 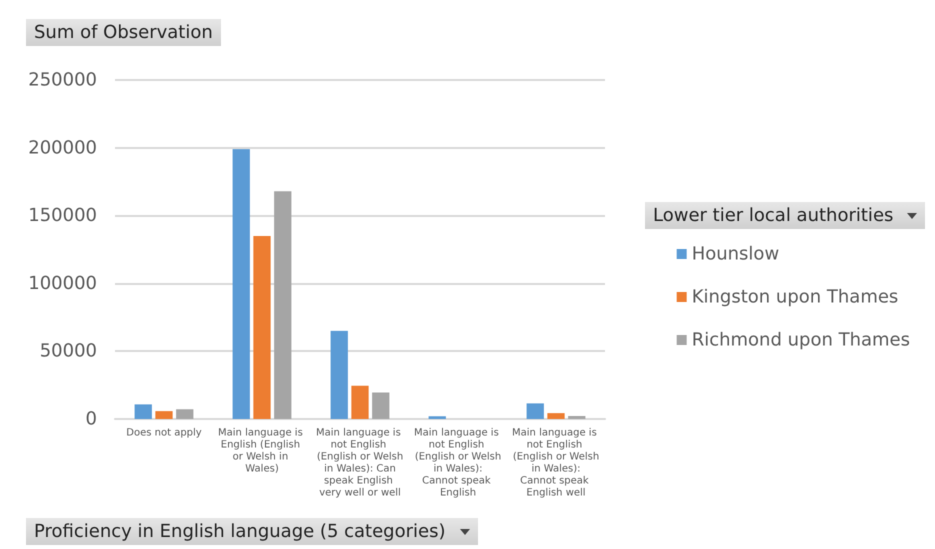 I want to click on y-tick-label: 50000, so click(x=68, y=351).